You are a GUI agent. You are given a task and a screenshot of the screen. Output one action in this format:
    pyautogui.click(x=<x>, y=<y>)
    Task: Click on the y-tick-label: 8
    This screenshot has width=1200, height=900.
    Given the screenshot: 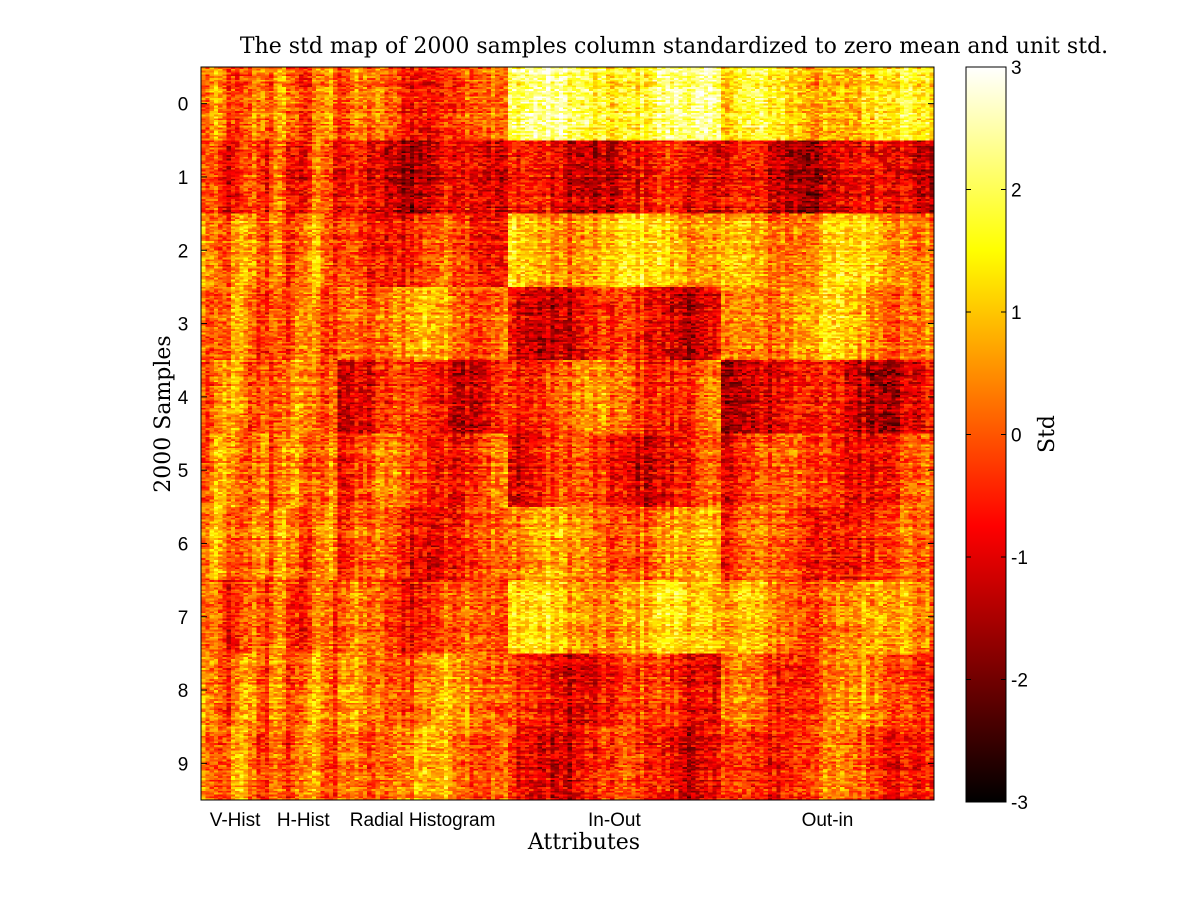 What is the action you would take?
    pyautogui.click(x=183, y=691)
    